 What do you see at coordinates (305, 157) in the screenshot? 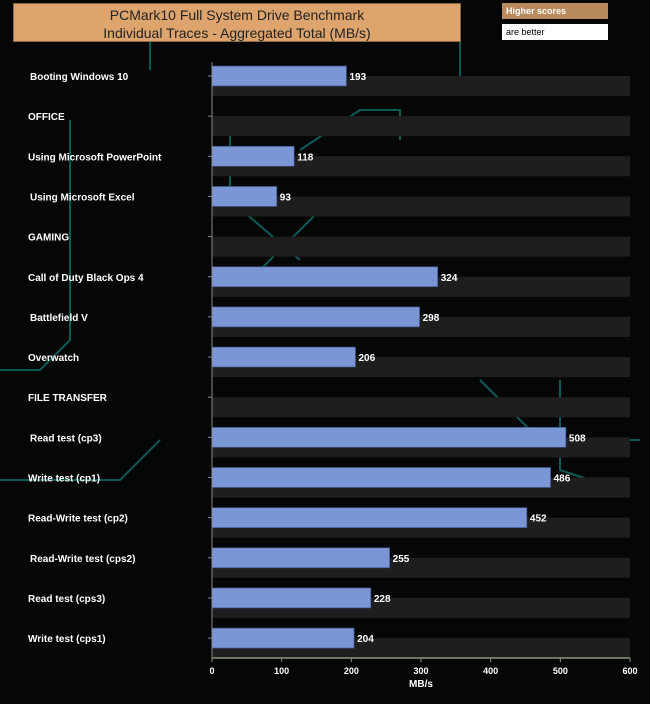
I see `data-label: 118` at bounding box center [305, 157].